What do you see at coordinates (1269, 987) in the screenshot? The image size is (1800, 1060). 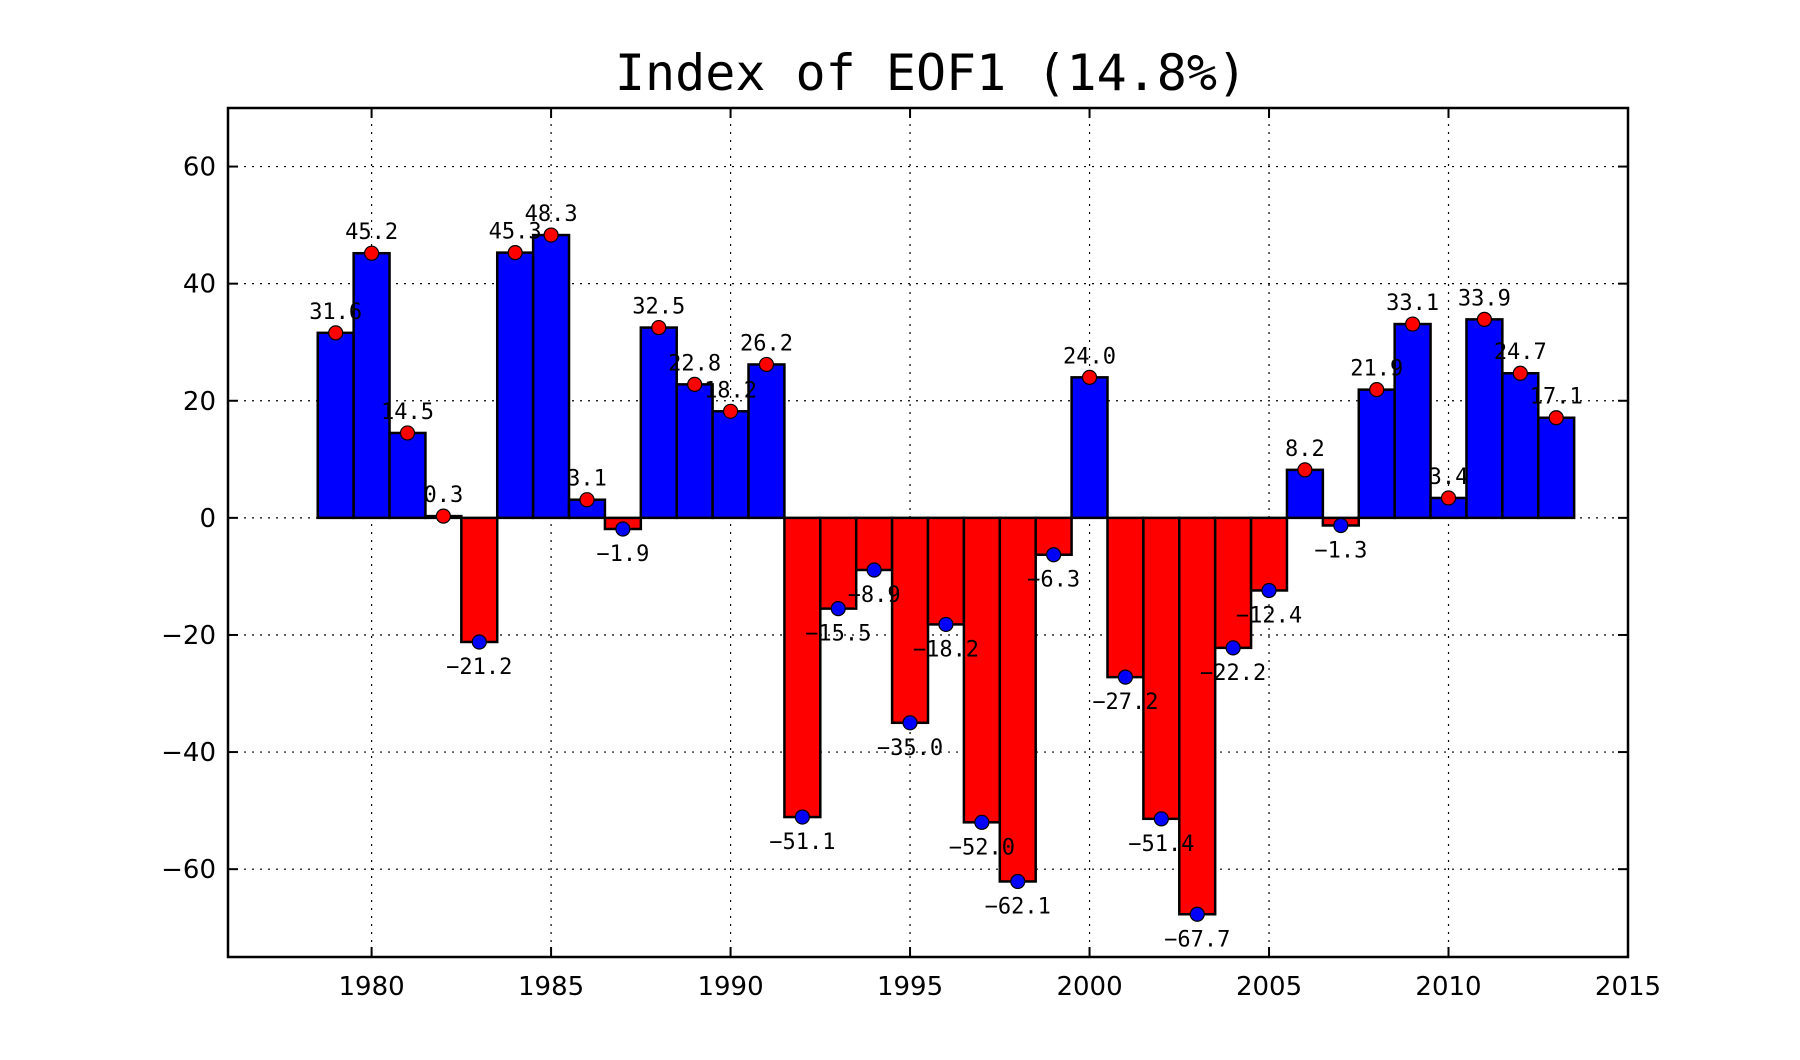 I see `x-tick-label: 2005` at bounding box center [1269, 987].